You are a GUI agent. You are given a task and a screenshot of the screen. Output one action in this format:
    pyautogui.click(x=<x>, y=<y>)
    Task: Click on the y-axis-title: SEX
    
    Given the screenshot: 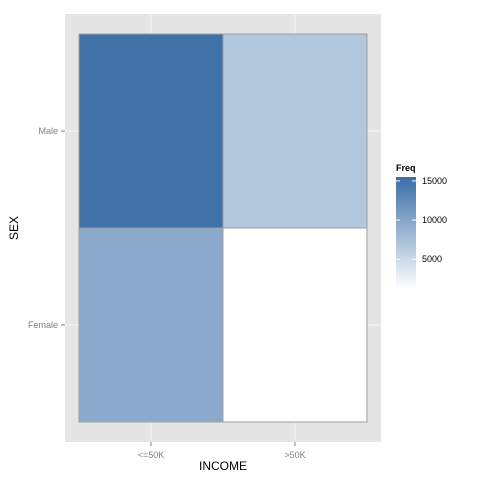 What is the action you would take?
    pyautogui.click(x=14, y=228)
    